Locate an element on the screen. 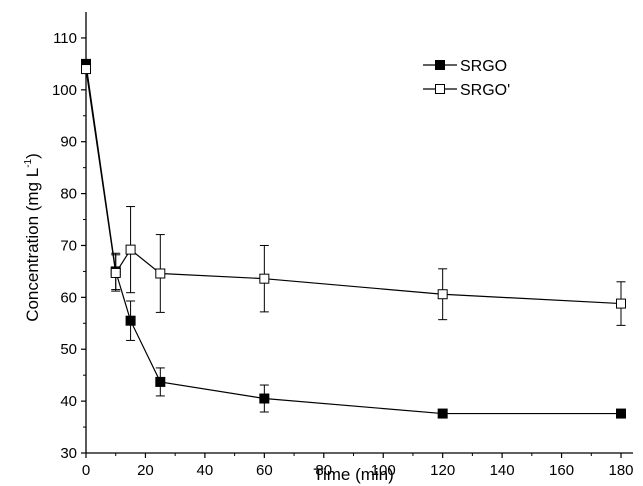 The height and width of the screenshot is (486, 643). x-tick-label: 100 is located at coordinates (383, 470).